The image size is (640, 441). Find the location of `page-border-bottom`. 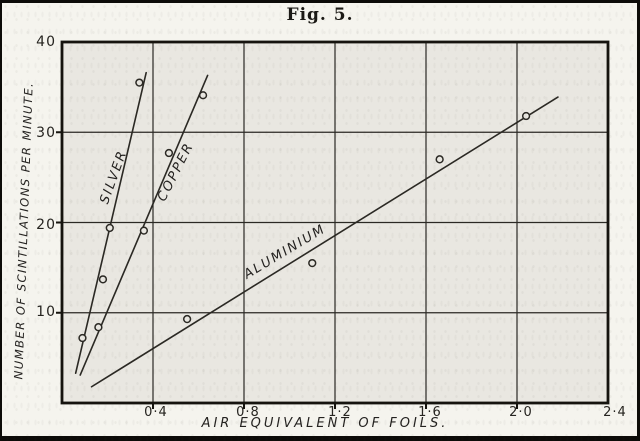

page-border-bottom is located at coordinates (320, 438).